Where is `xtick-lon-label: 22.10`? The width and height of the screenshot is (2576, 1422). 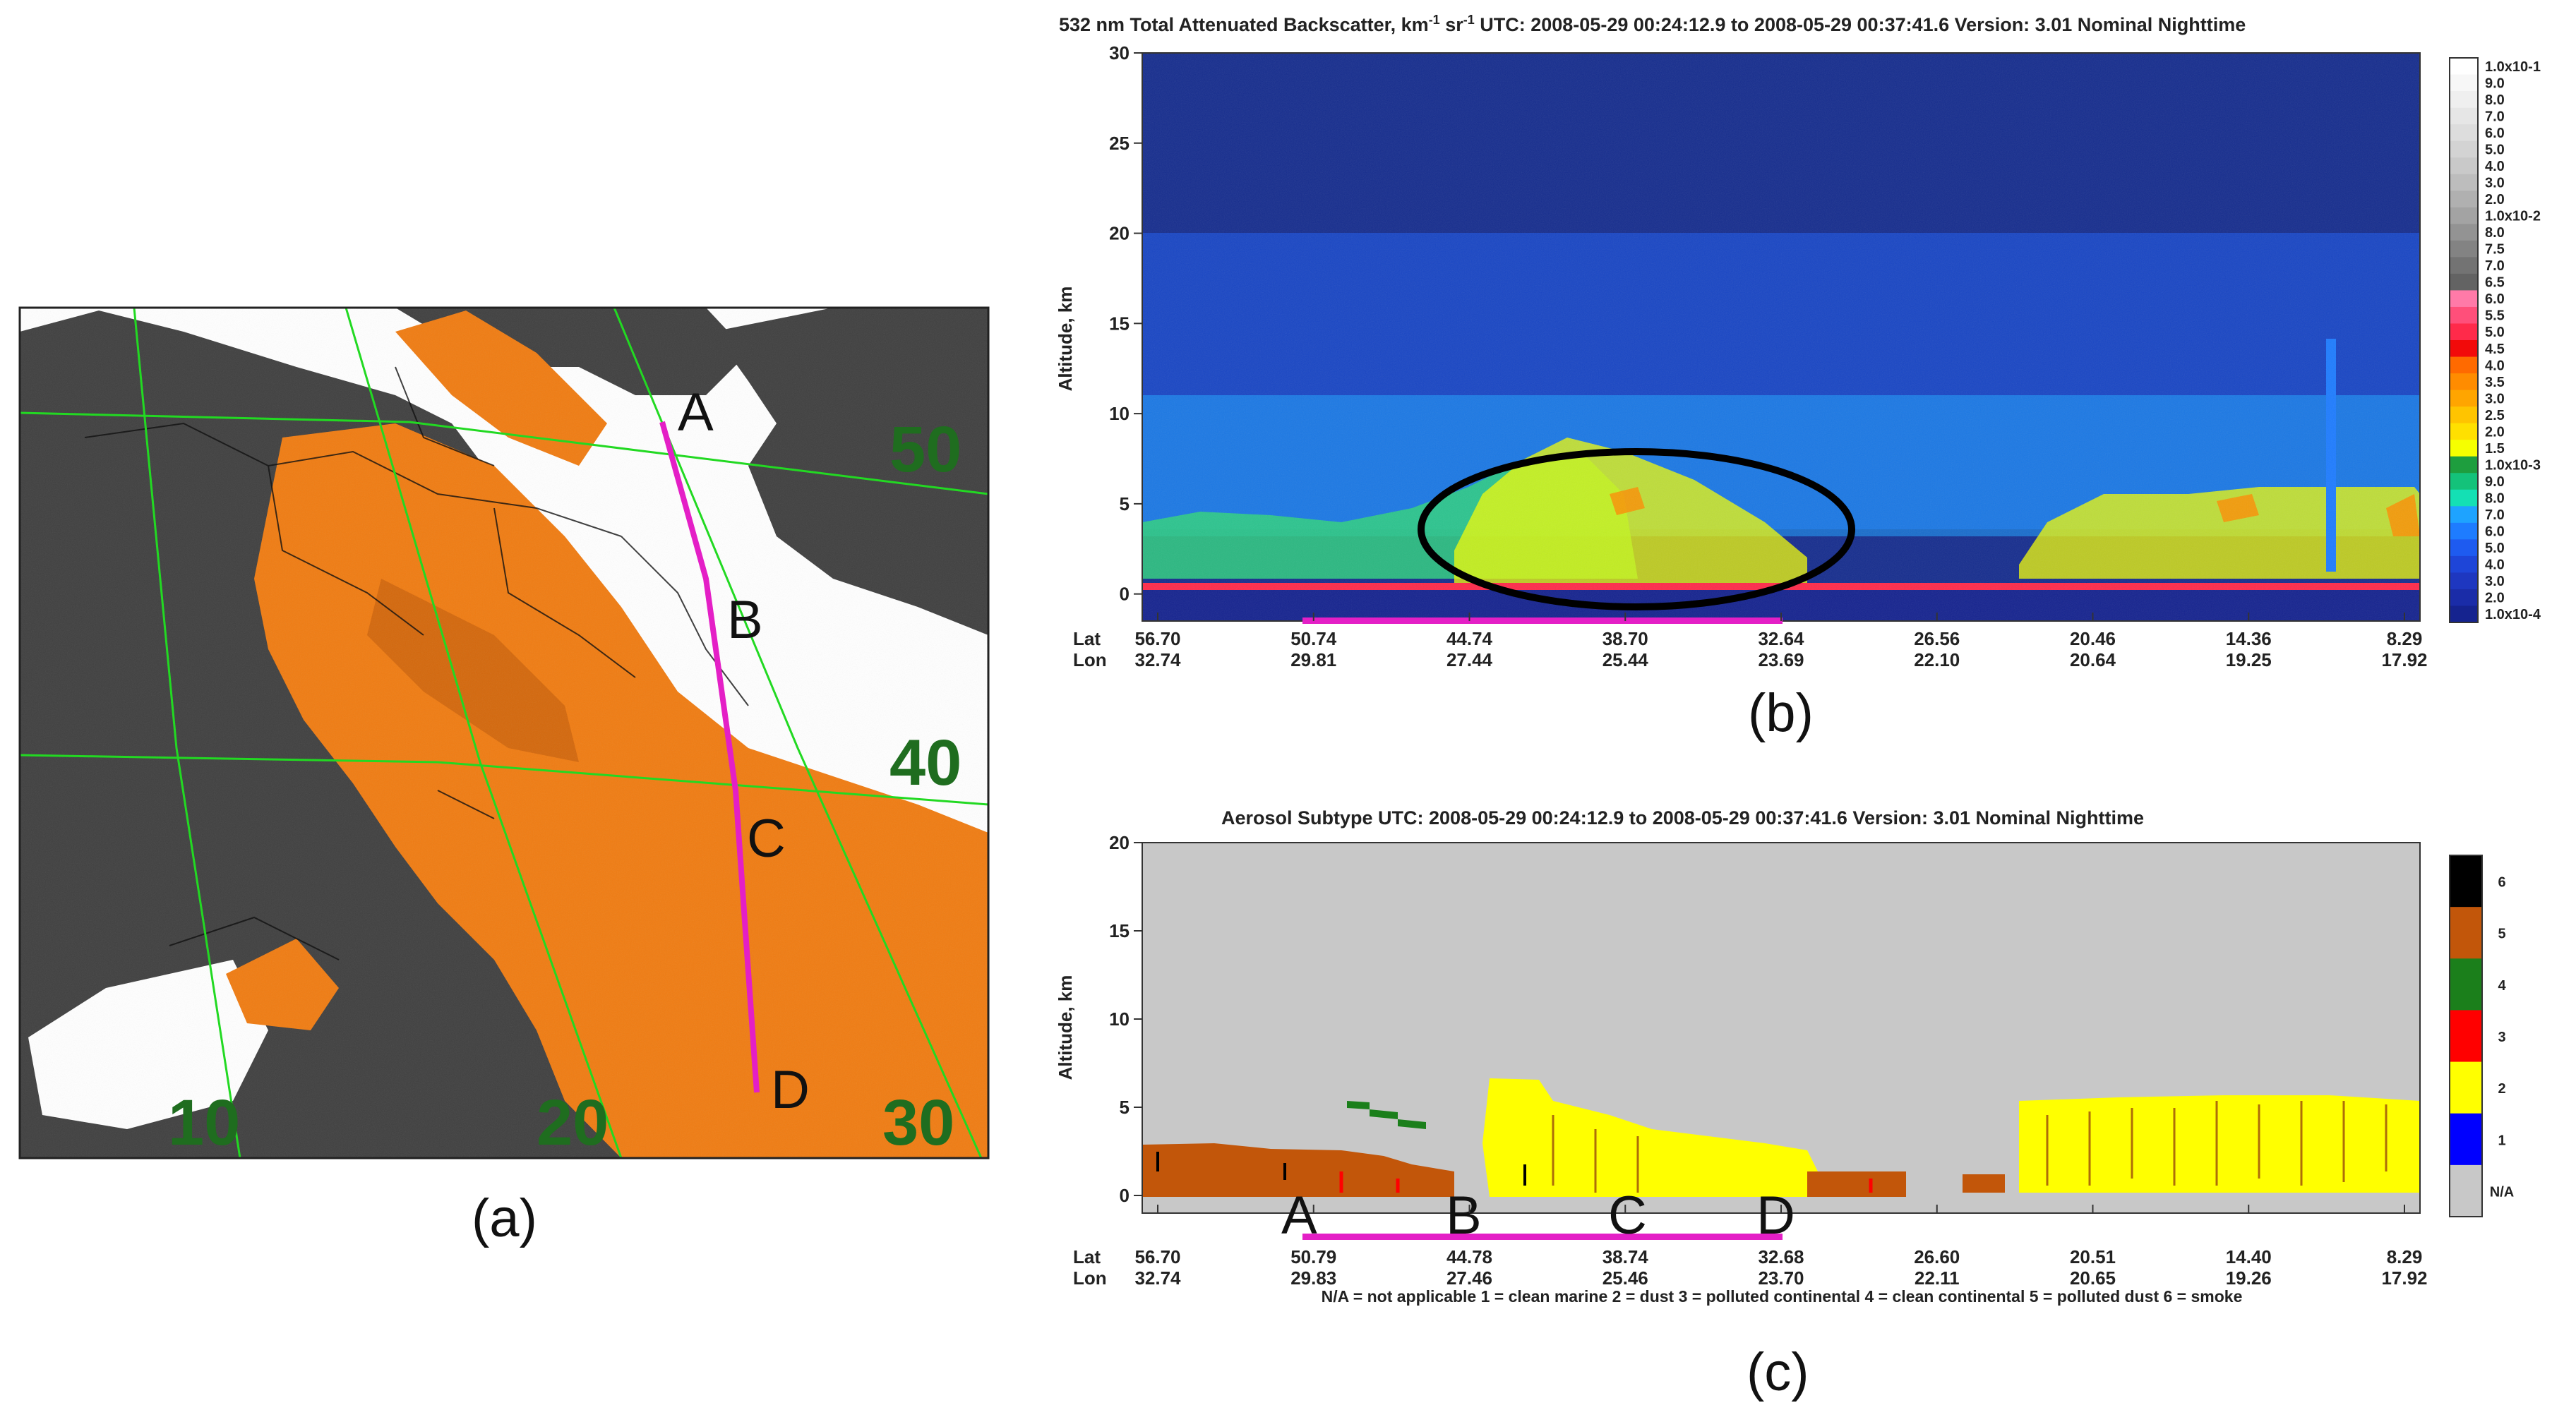 xtick-lon-label: 22.10 is located at coordinates (1937, 659).